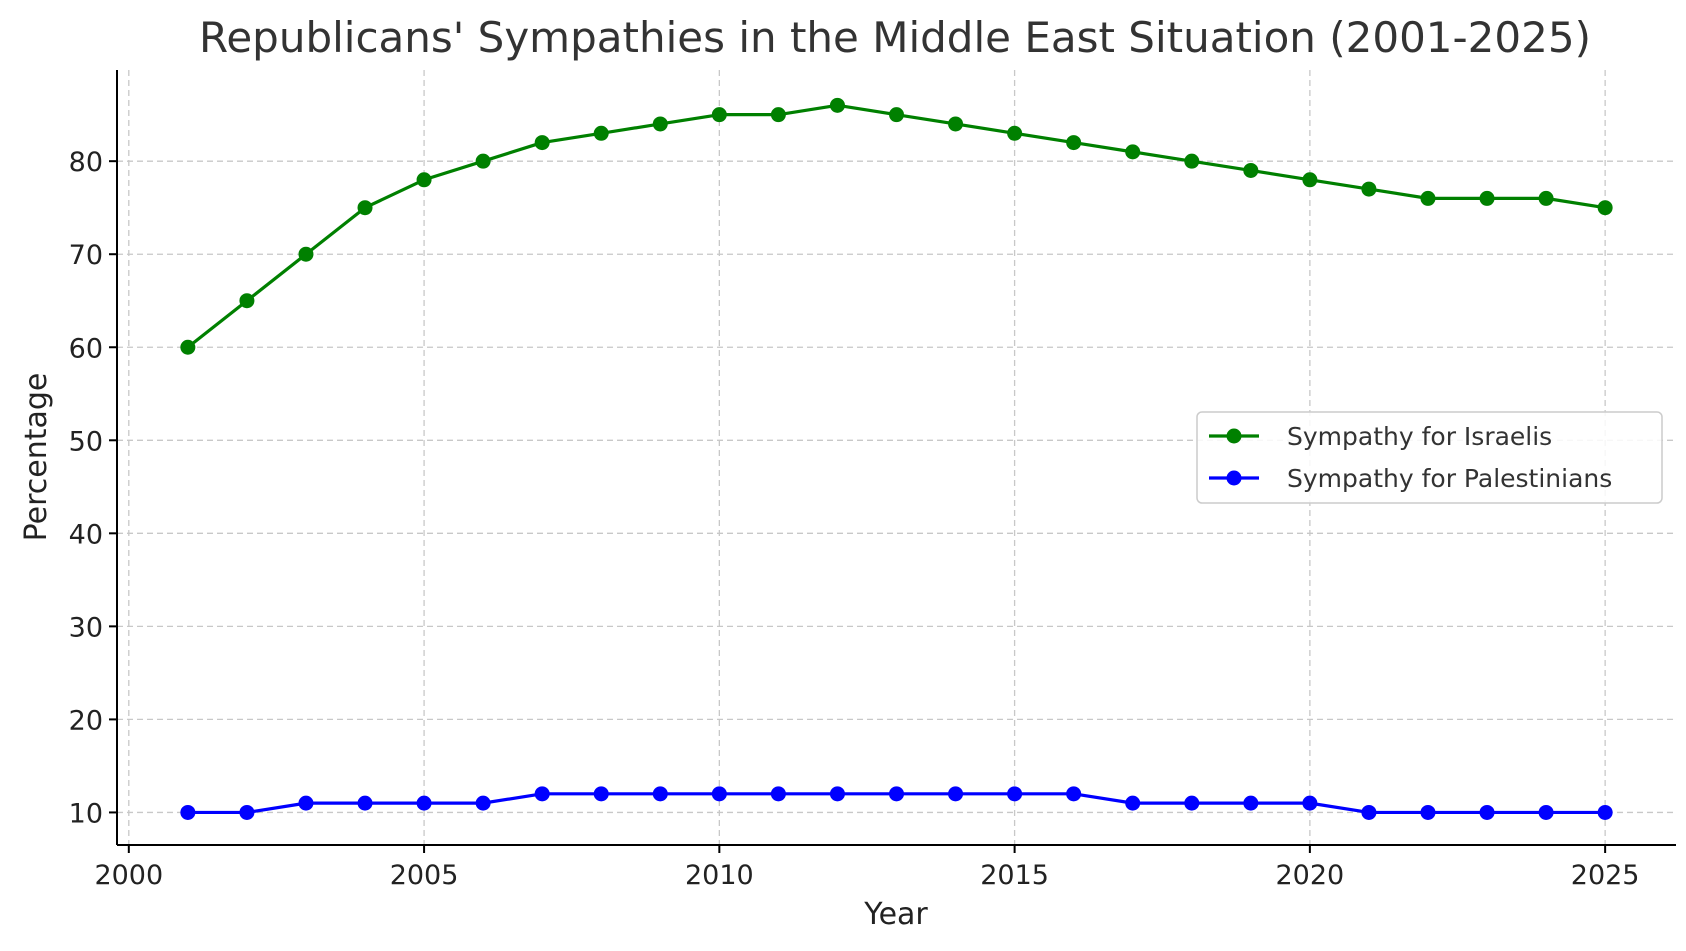 This screenshot has height=951, width=1686. What do you see at coordinates (1310, 875) in the screenshot?
I see `x-tick-label: 2020` at bounding box center [1310, 875].